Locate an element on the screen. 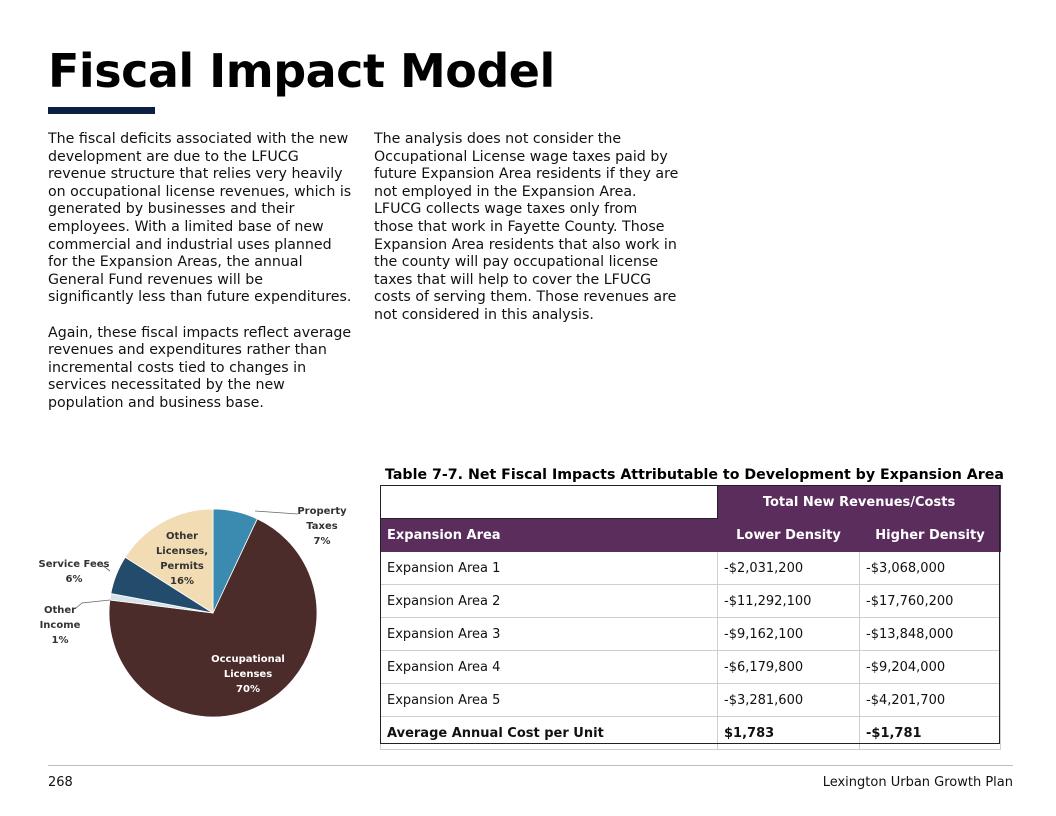 The image size is (1056, 816). col-header-higher-density: Higher Density is located at coordinates (930, 535).